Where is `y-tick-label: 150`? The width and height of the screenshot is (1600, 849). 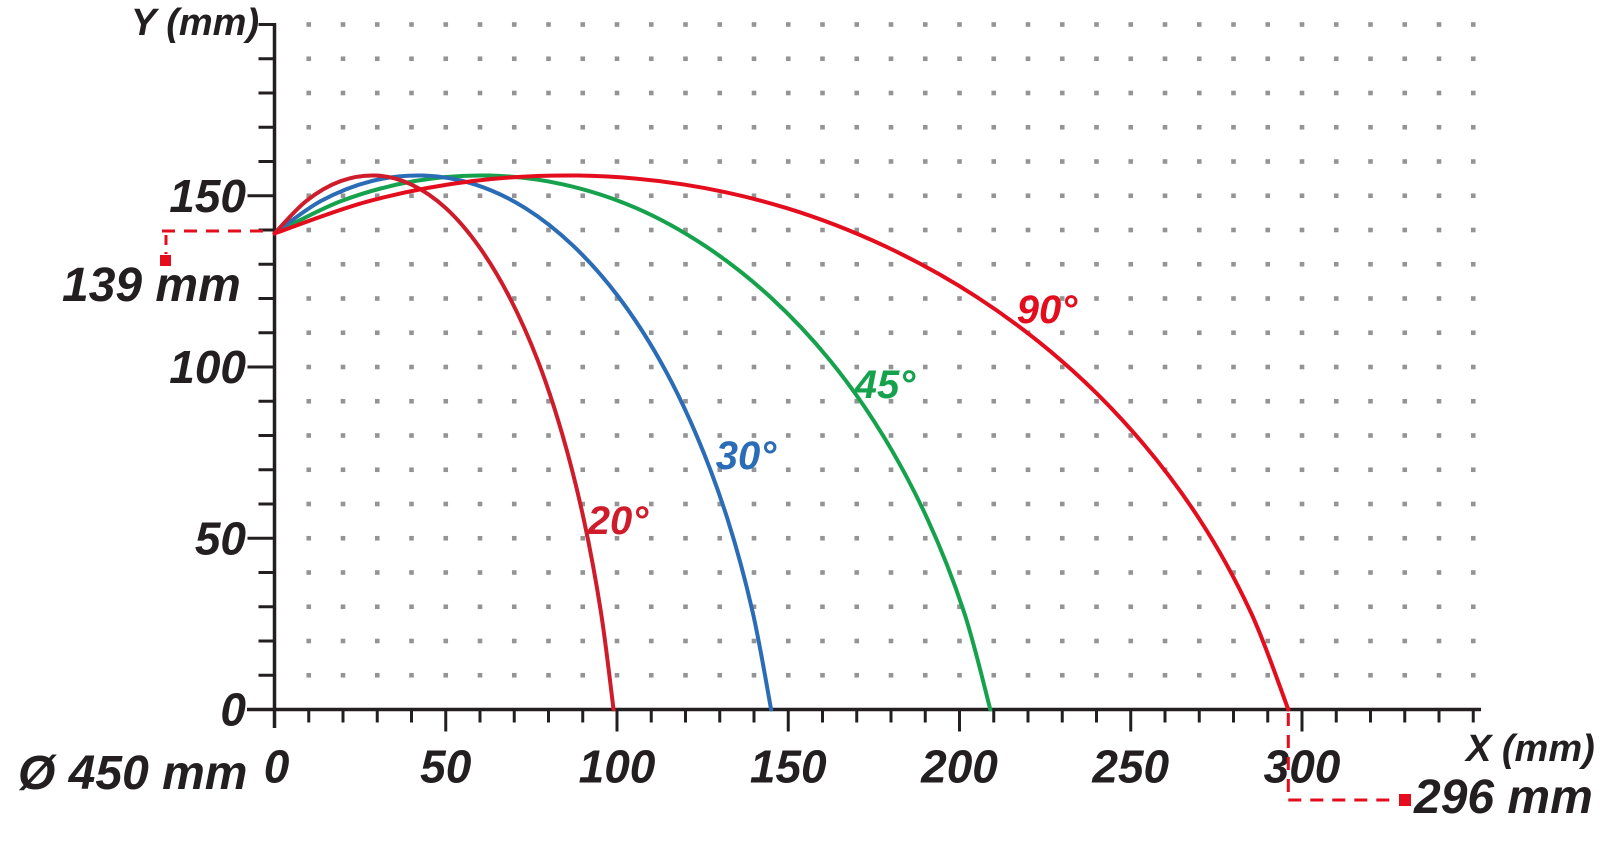
y-tick-label: 150 is located at coordinates (207, 196).